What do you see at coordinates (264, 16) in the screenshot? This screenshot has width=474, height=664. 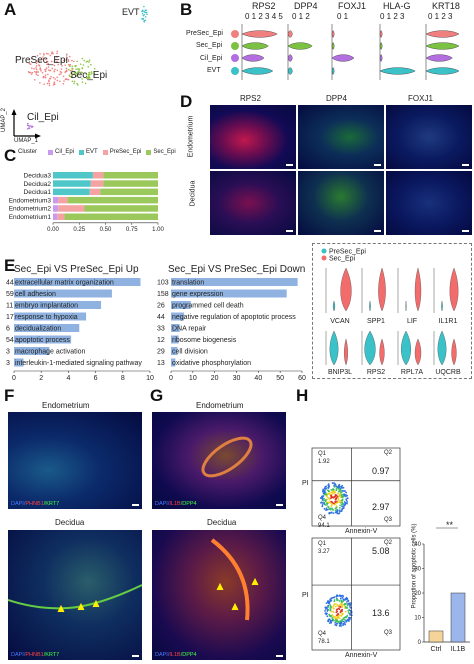 I see `scale-rps2: 0 1 2 3 4 5` at bounding box center [264, 16].